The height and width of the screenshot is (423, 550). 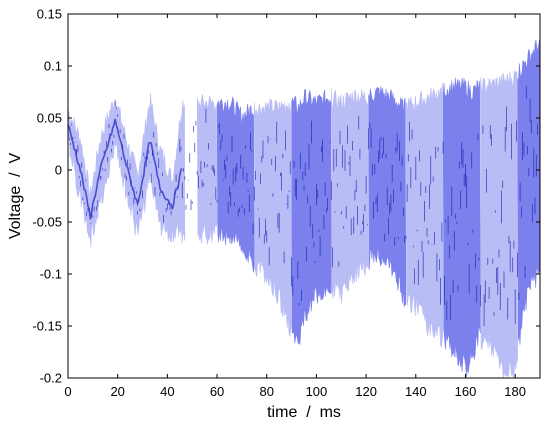 What do you see at coordinates (15, 196) in the screenshot?
I see `y-axis-title: Voltage / V` at bounding box center [15, 196].